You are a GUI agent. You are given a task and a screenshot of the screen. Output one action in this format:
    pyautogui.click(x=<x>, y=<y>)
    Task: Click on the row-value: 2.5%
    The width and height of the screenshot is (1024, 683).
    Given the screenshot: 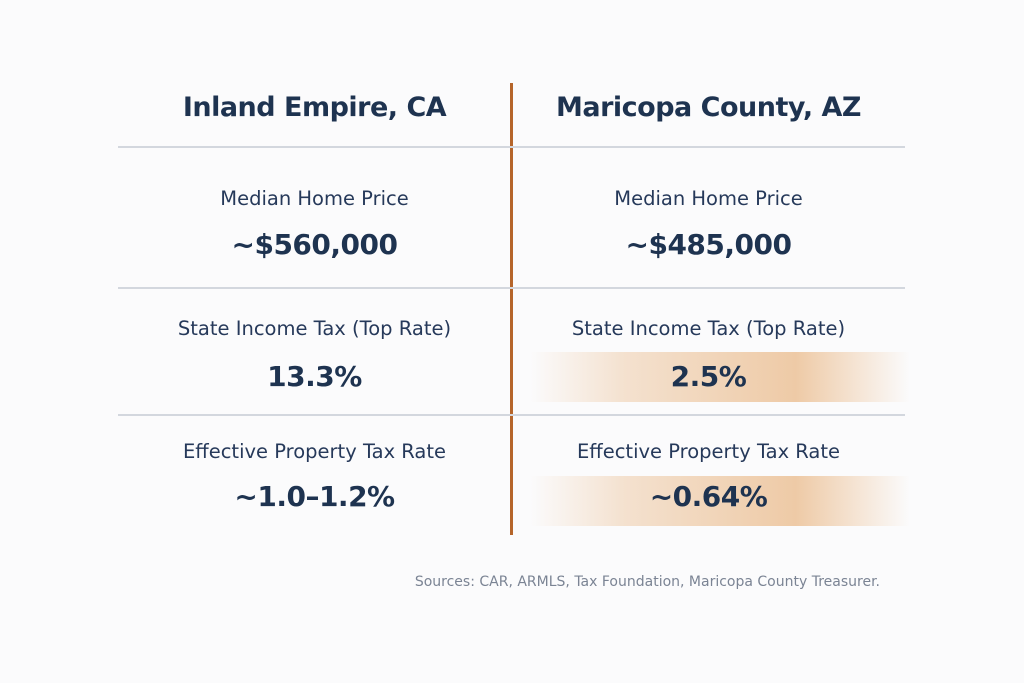 What is the action you would take?
    pyautogui.click(x=708, y=376)
    